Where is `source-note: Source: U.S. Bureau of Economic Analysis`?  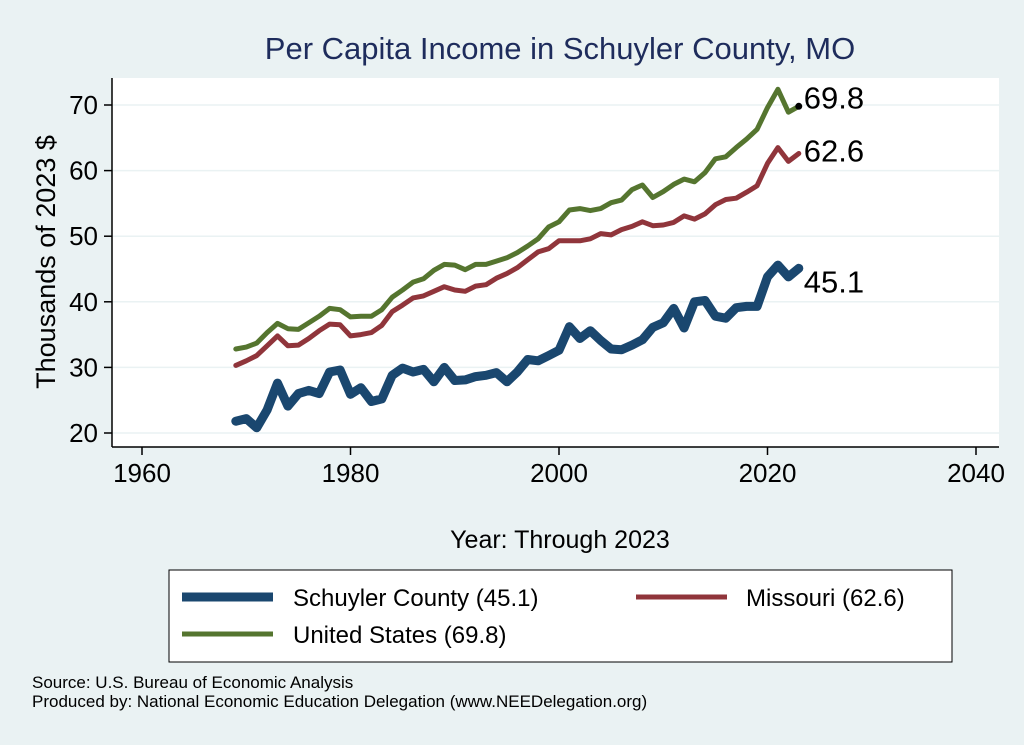
source-note: Source: U.S. Bureau of Economic Analysis is located at coordinates (193, 682).